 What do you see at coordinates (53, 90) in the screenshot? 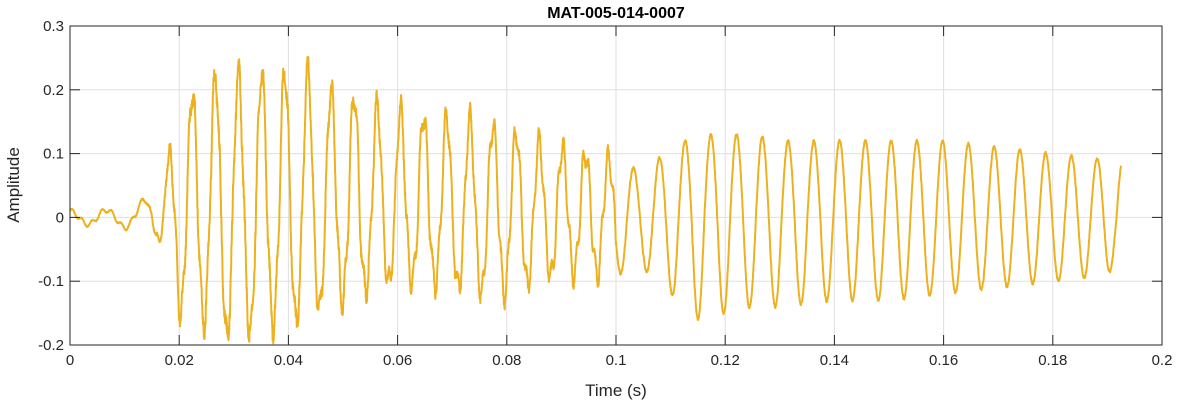
I see `y-tick-label: 0.2` at bounding box center [53, 90].